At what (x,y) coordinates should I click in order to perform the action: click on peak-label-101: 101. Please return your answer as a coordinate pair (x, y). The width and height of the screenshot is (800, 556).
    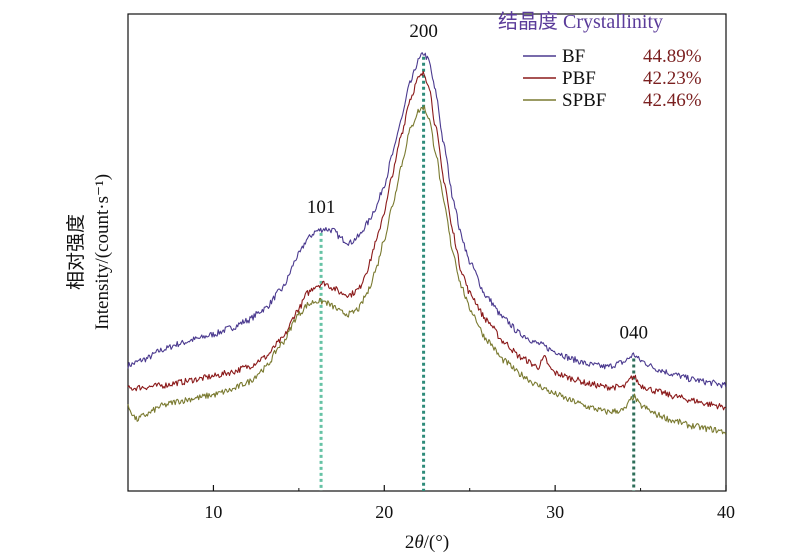
    Looking at the image, I should click on (321, 207).